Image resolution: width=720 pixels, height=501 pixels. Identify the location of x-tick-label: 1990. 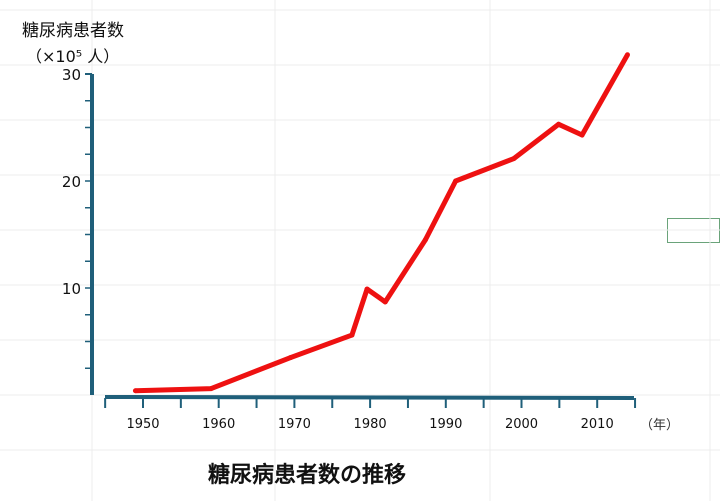
(445, 424).